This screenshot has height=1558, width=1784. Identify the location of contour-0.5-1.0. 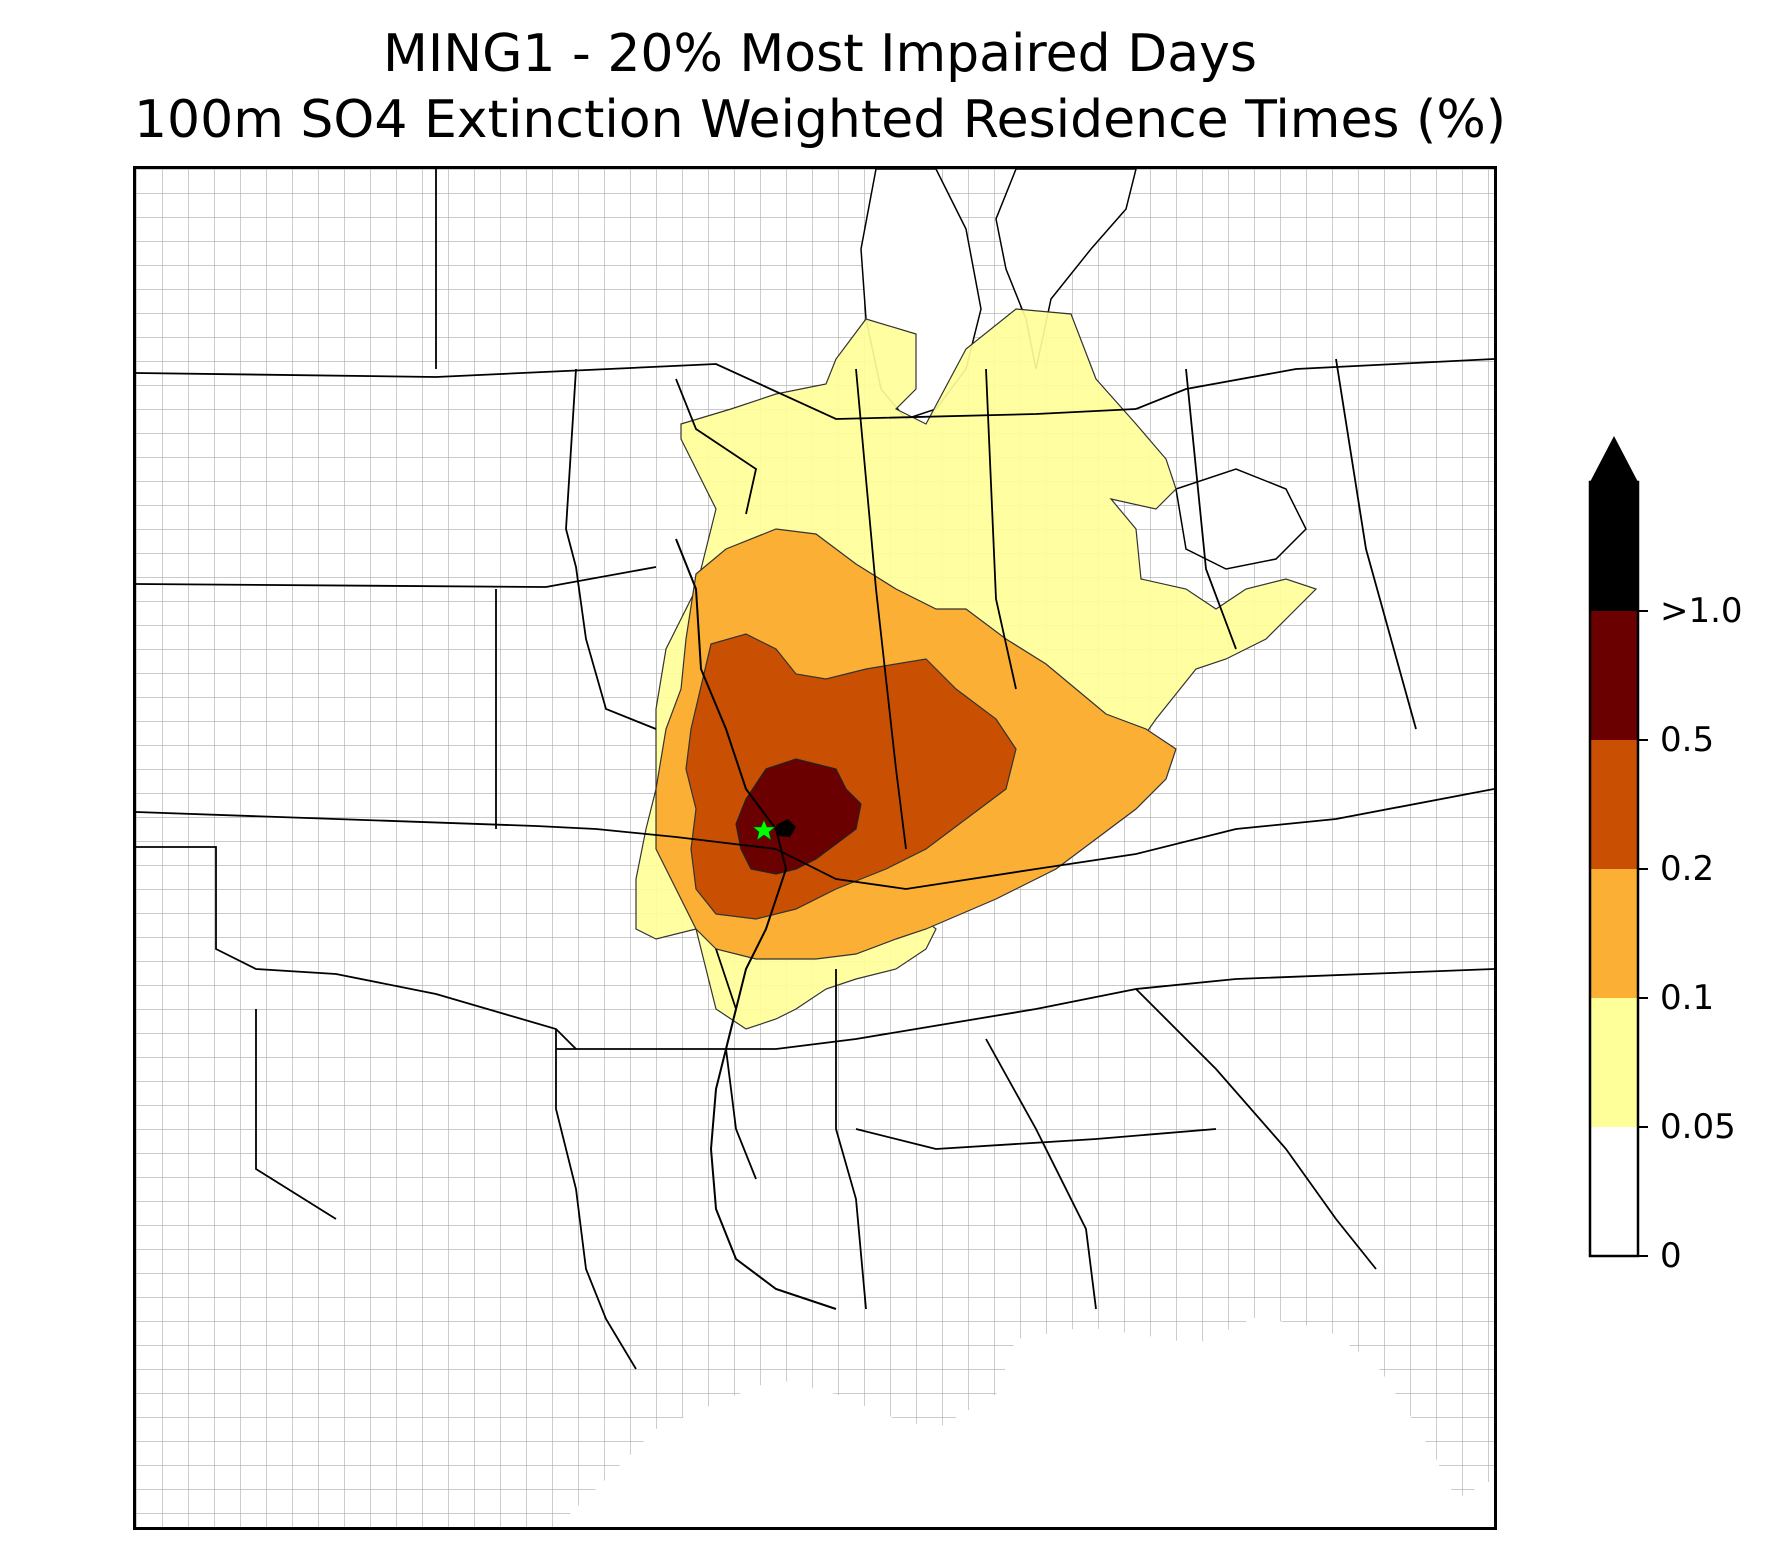
(798, 816).